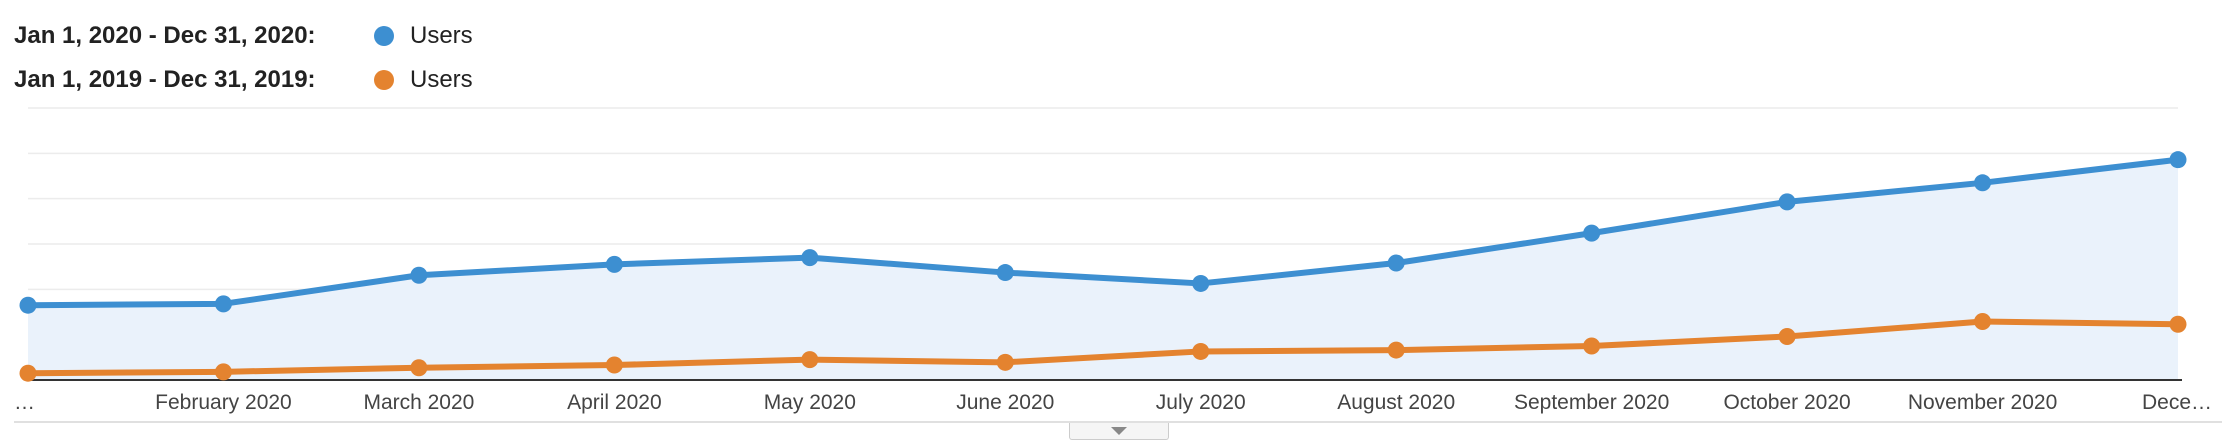 Image resolution: width=2234 pixels, height=446 pixels. Describe the element at coordinates (384, 80) in the screenshot. I see `legend-dot-2019` at that location.